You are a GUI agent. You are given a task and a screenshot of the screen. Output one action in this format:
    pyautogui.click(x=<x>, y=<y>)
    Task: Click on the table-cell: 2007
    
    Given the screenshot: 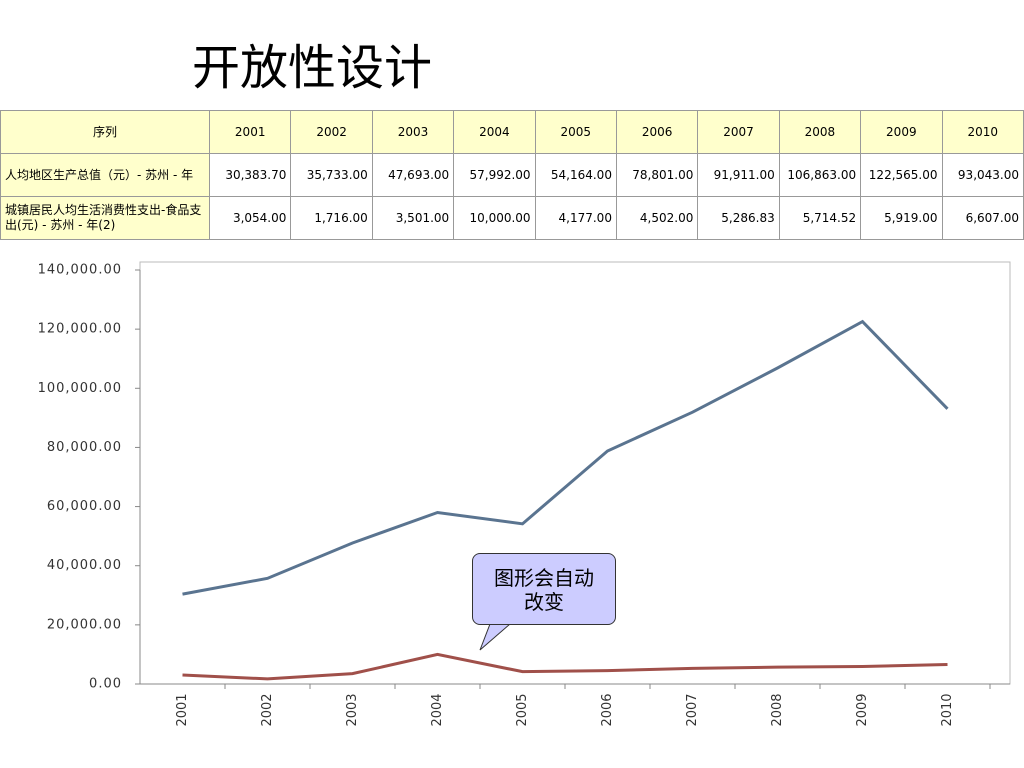 What is the action you would take?
    pyautogui.click(x=738, y=132)
    